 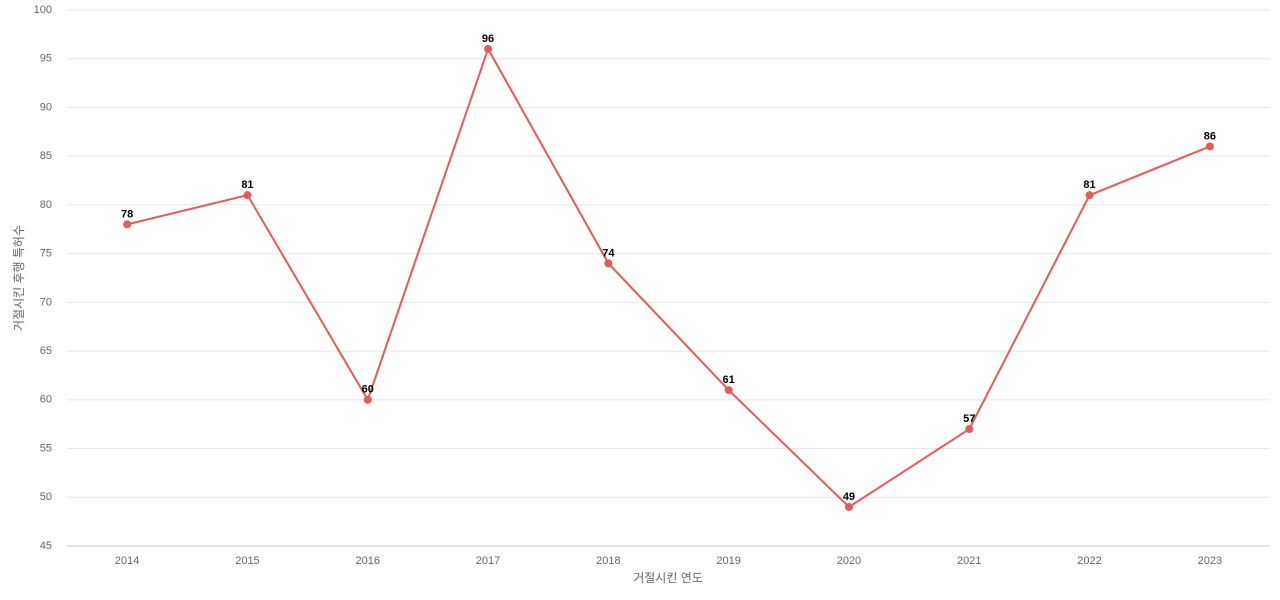 I want to click on y-tick-label: 50, so click(x=46, y=497).